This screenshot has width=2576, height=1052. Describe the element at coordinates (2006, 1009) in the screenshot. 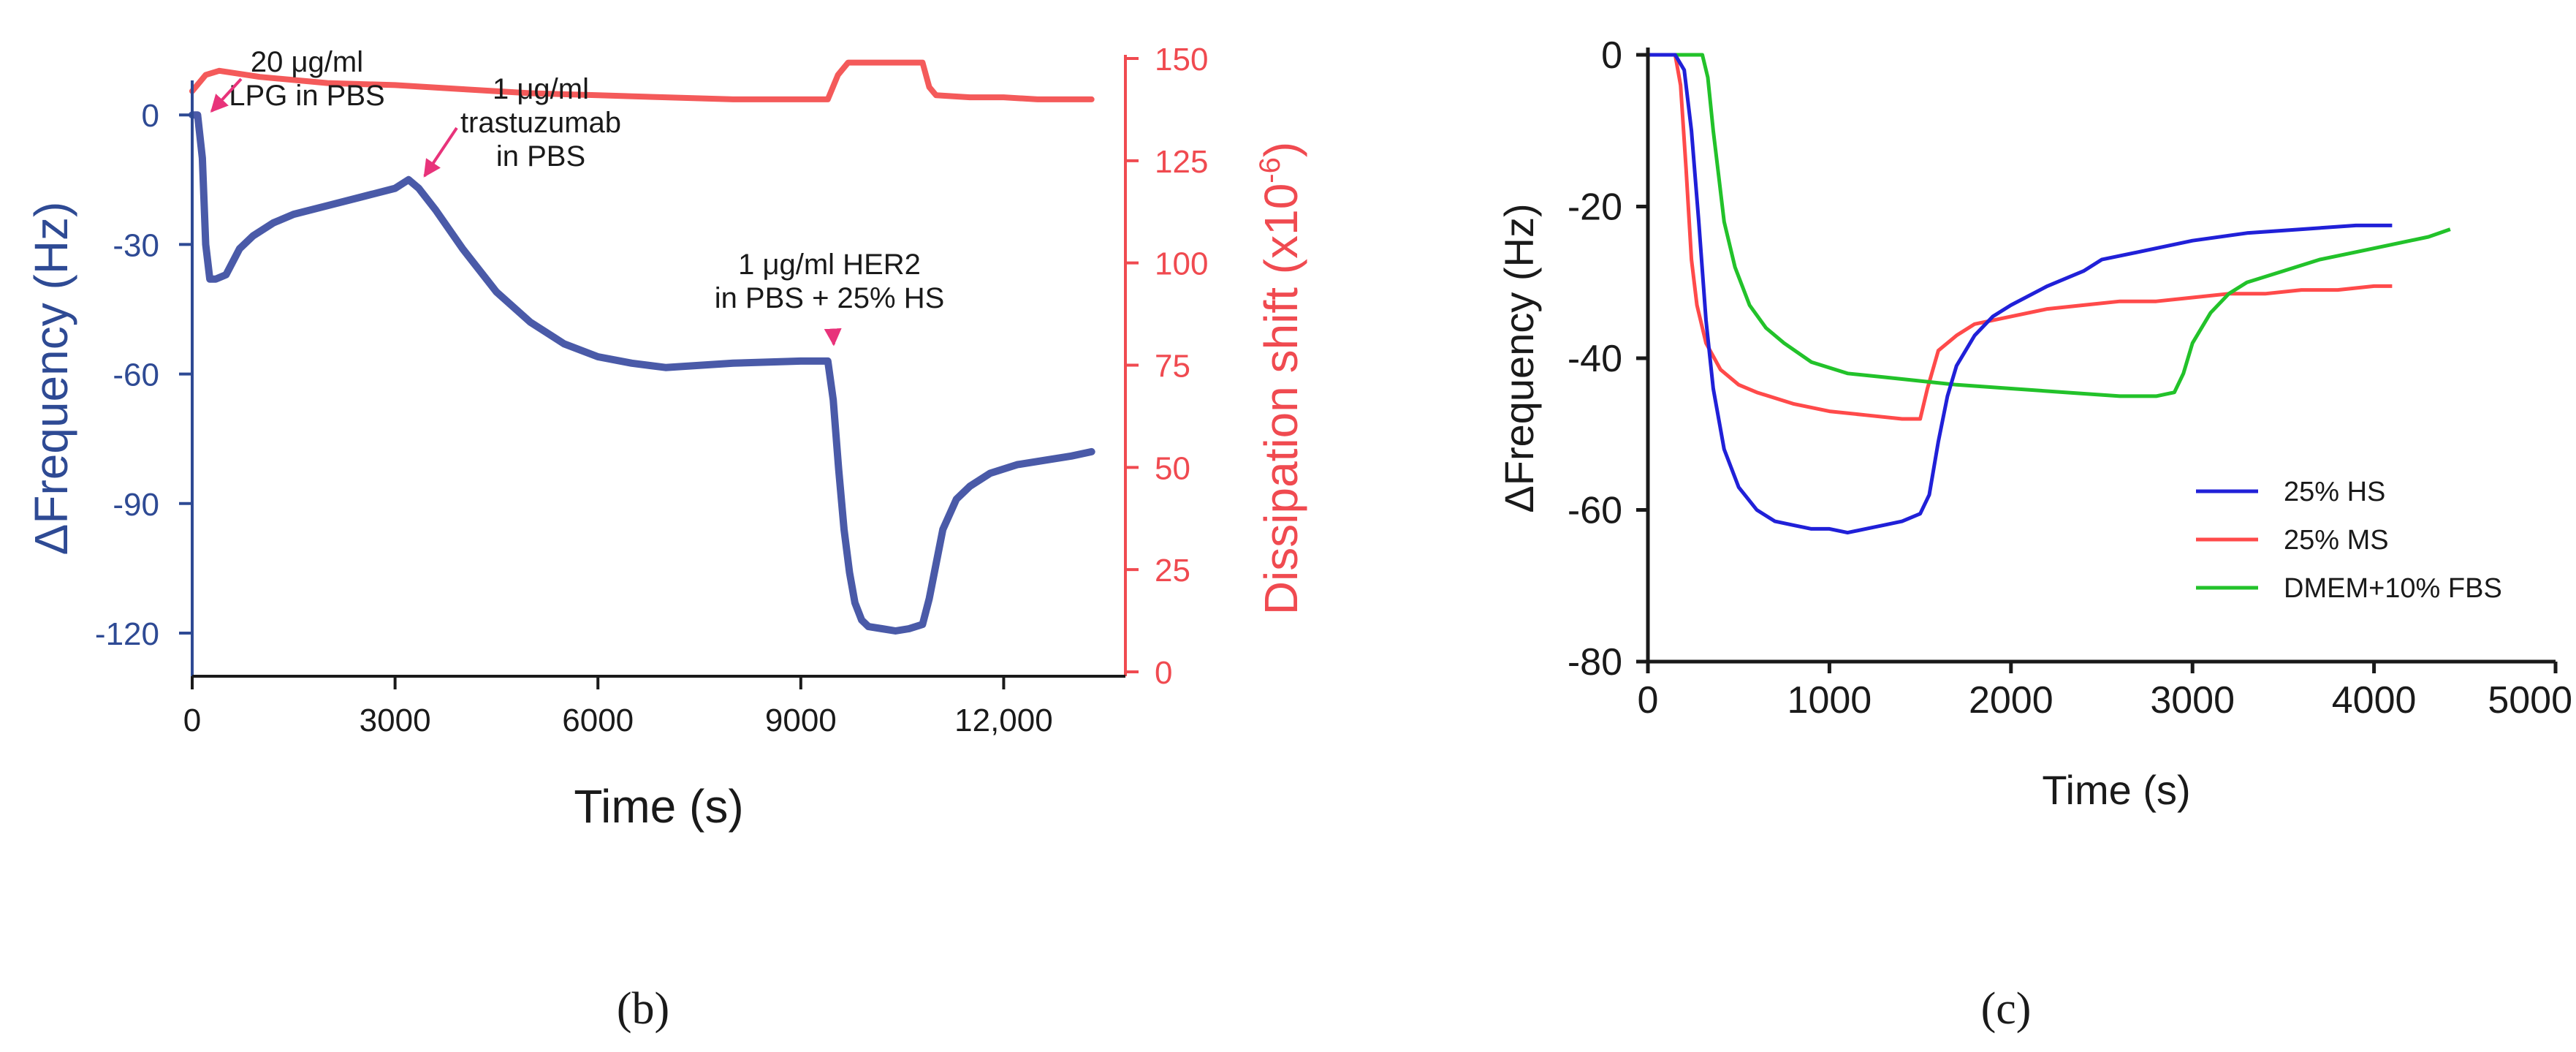

I see `figure-label-c: (c)` at that location.